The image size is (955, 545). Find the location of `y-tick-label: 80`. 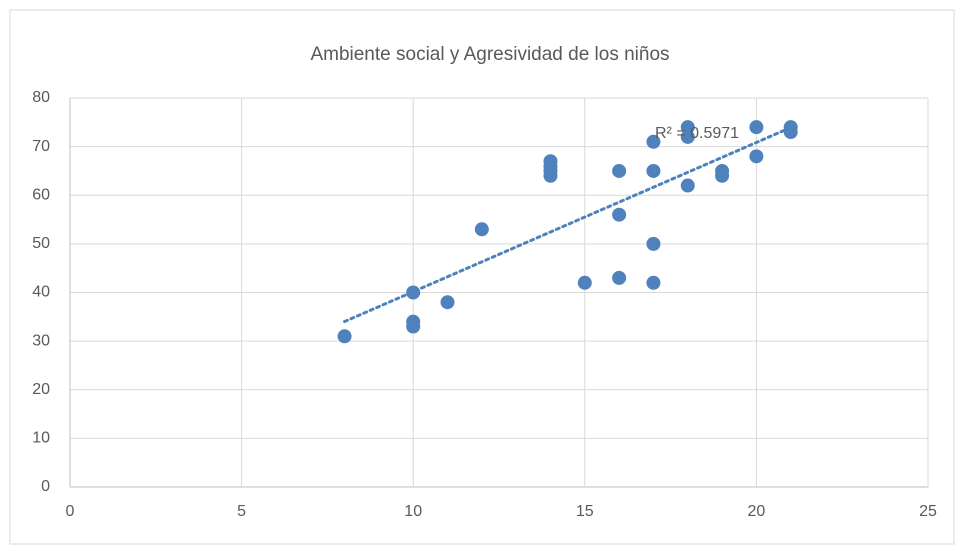

y-tick-label: 80 is located at coordinates (41, 97).